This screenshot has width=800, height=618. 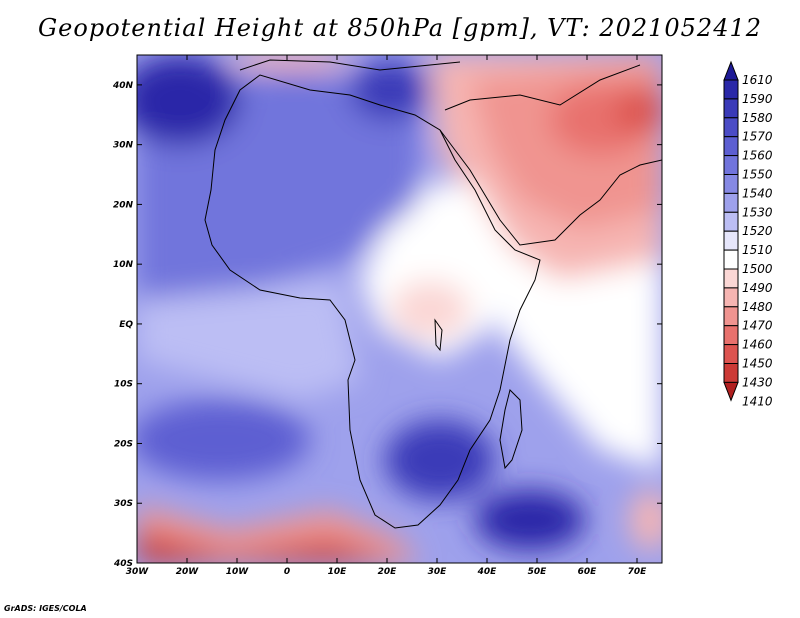 I want to click on madagascar-coastline, so click(x=511, y=429).